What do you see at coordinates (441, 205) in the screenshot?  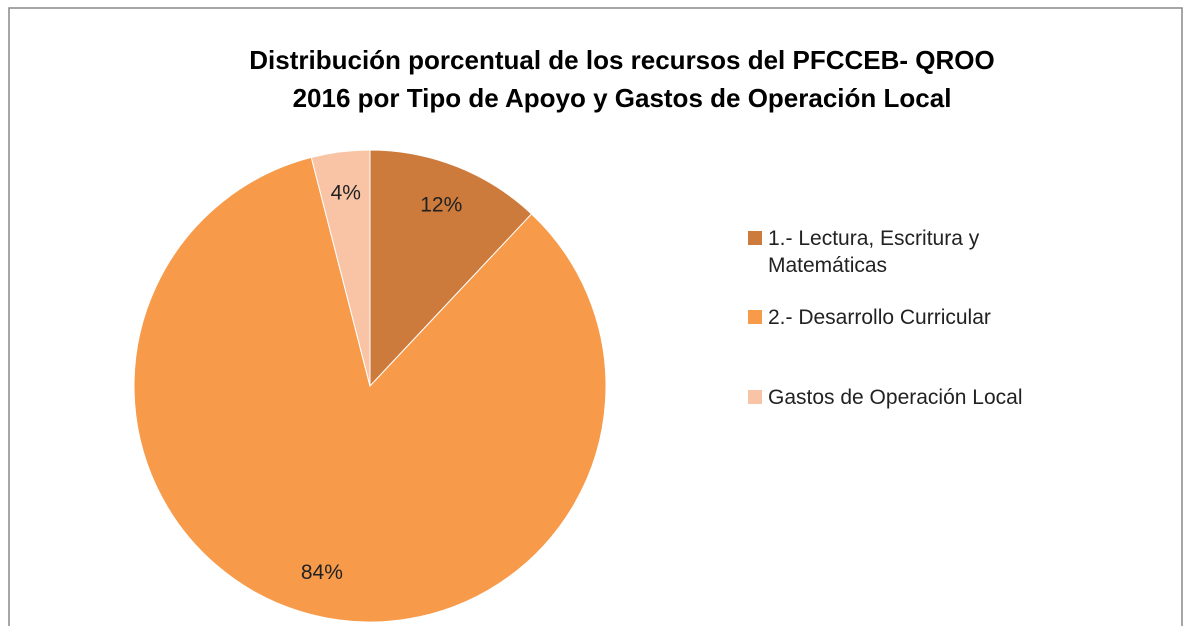 I see `data-label: 12%` at bounding box center [441, 205].